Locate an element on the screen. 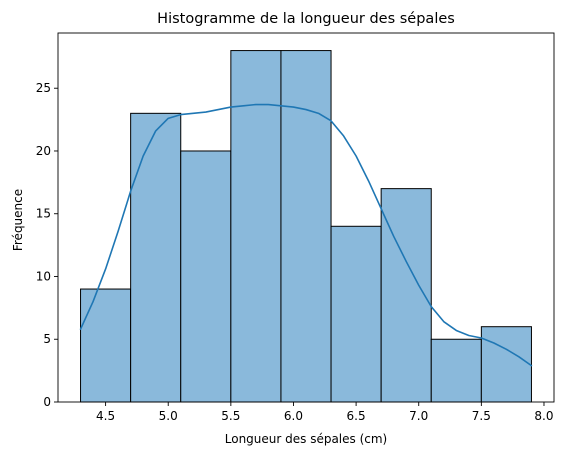  y-tick-label-5: 20 is located at coordinates (43, 151).